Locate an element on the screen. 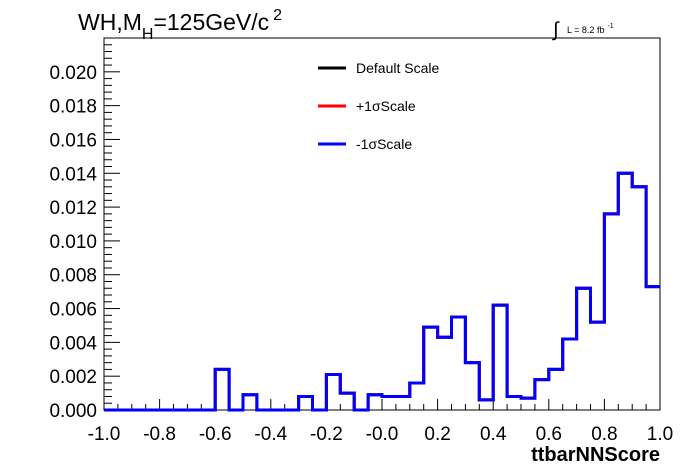 Image resolution: width=696 pixels, height=472 pixels. y-tick-label: 0.006 is located at coordinates (73, 310).